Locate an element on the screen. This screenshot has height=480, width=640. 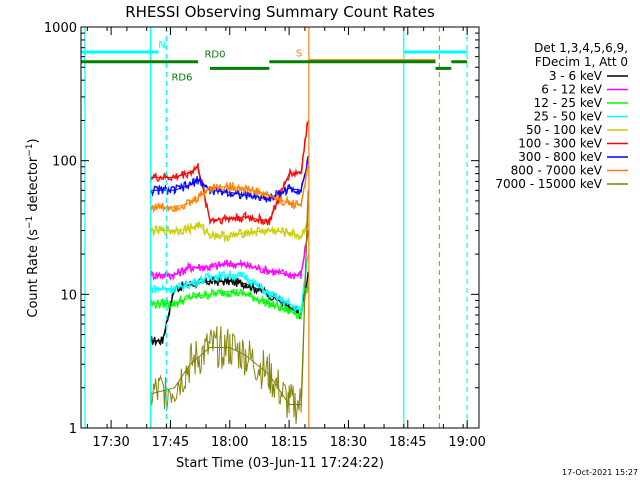
chart-title: RHESSI Observing Summary Count Rates is located at coordinates (280, 12).